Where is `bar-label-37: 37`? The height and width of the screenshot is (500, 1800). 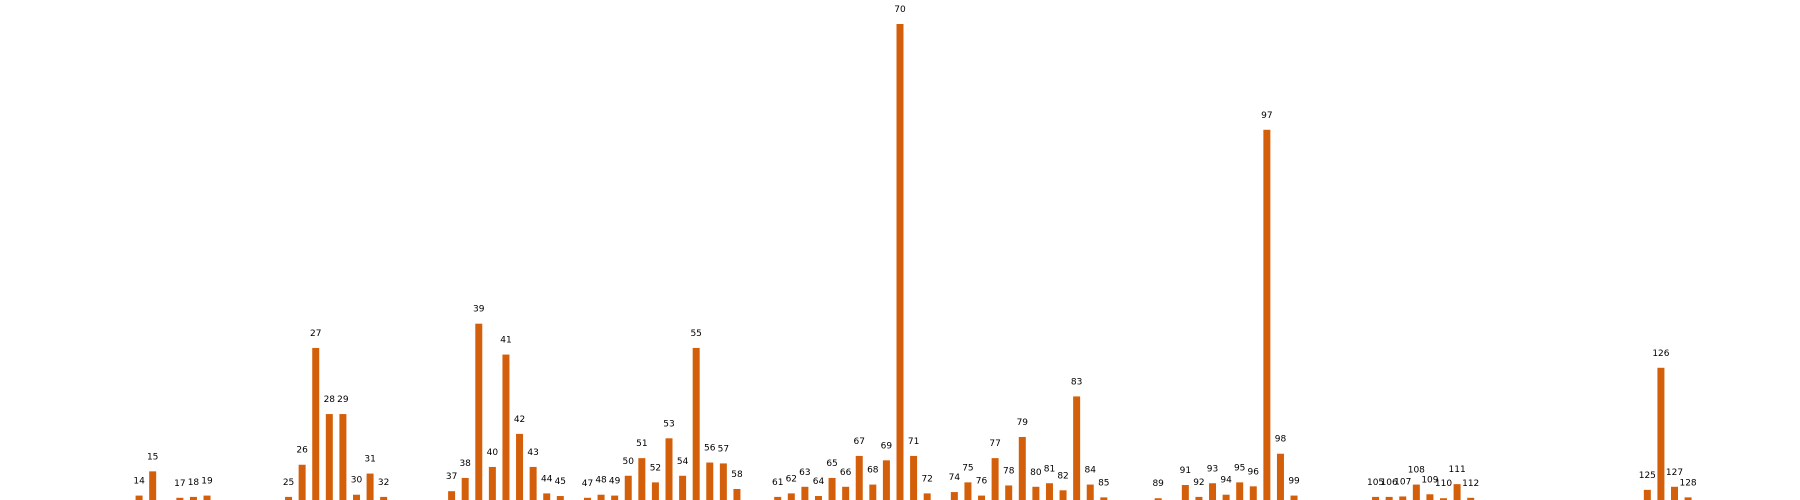
bar-label-37: 37 is located at coordinates (451, 477).